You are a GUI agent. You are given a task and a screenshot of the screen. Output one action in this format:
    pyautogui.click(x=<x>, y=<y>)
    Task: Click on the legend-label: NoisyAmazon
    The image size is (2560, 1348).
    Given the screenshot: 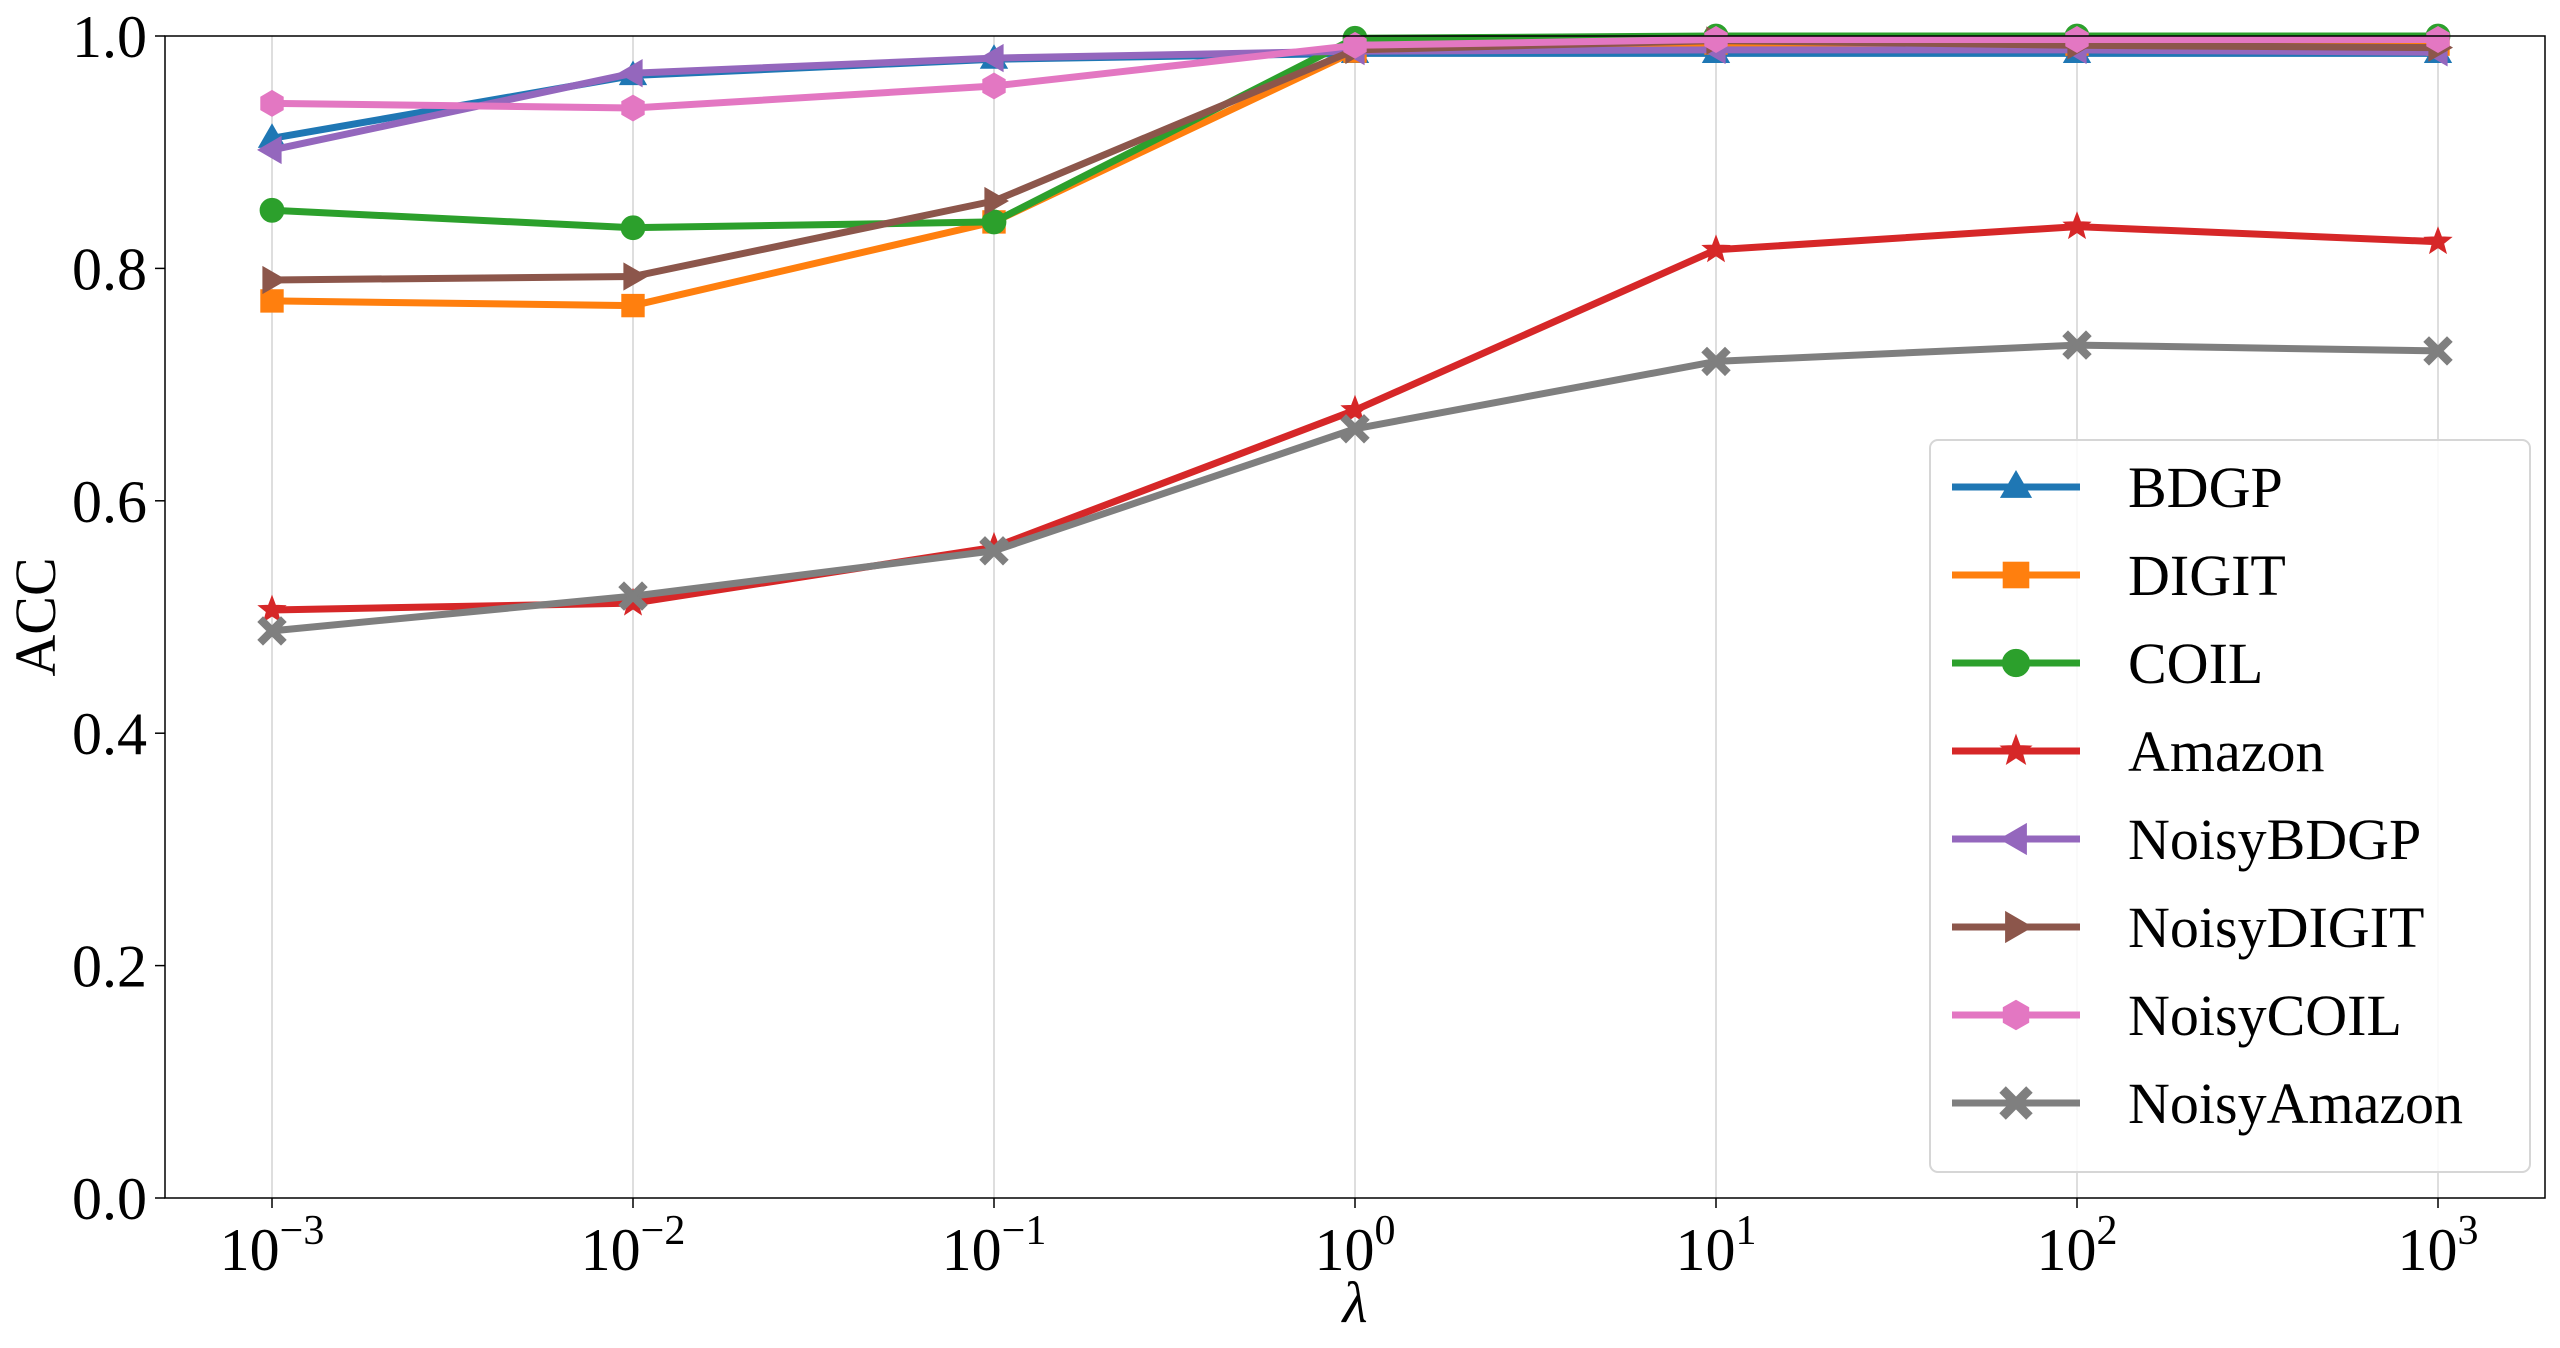 What is the action you would take?
    pyautogui.click(x=2295, y=1103)
    